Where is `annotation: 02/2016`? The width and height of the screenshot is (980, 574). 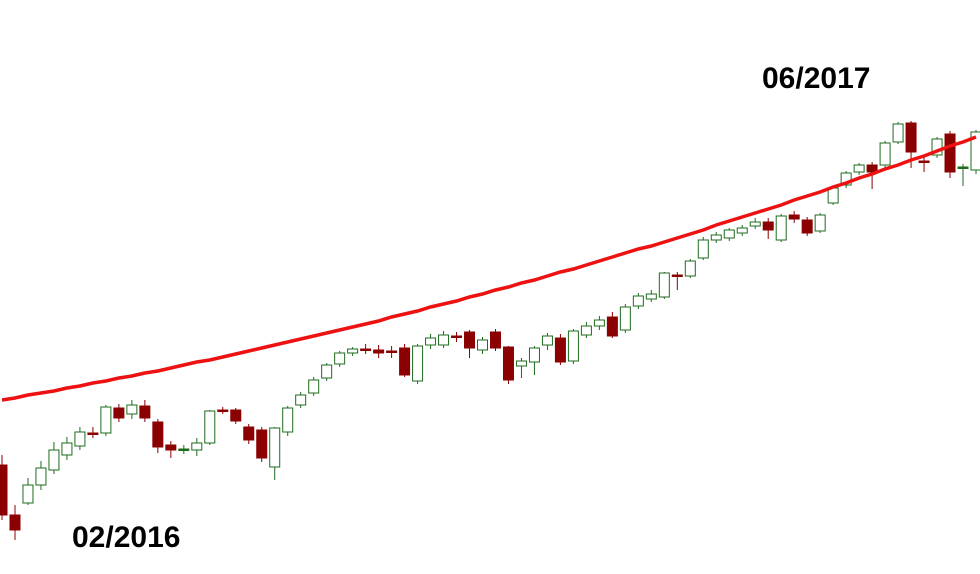 annotation: 02/2016 is located at coordinates (126, 537).